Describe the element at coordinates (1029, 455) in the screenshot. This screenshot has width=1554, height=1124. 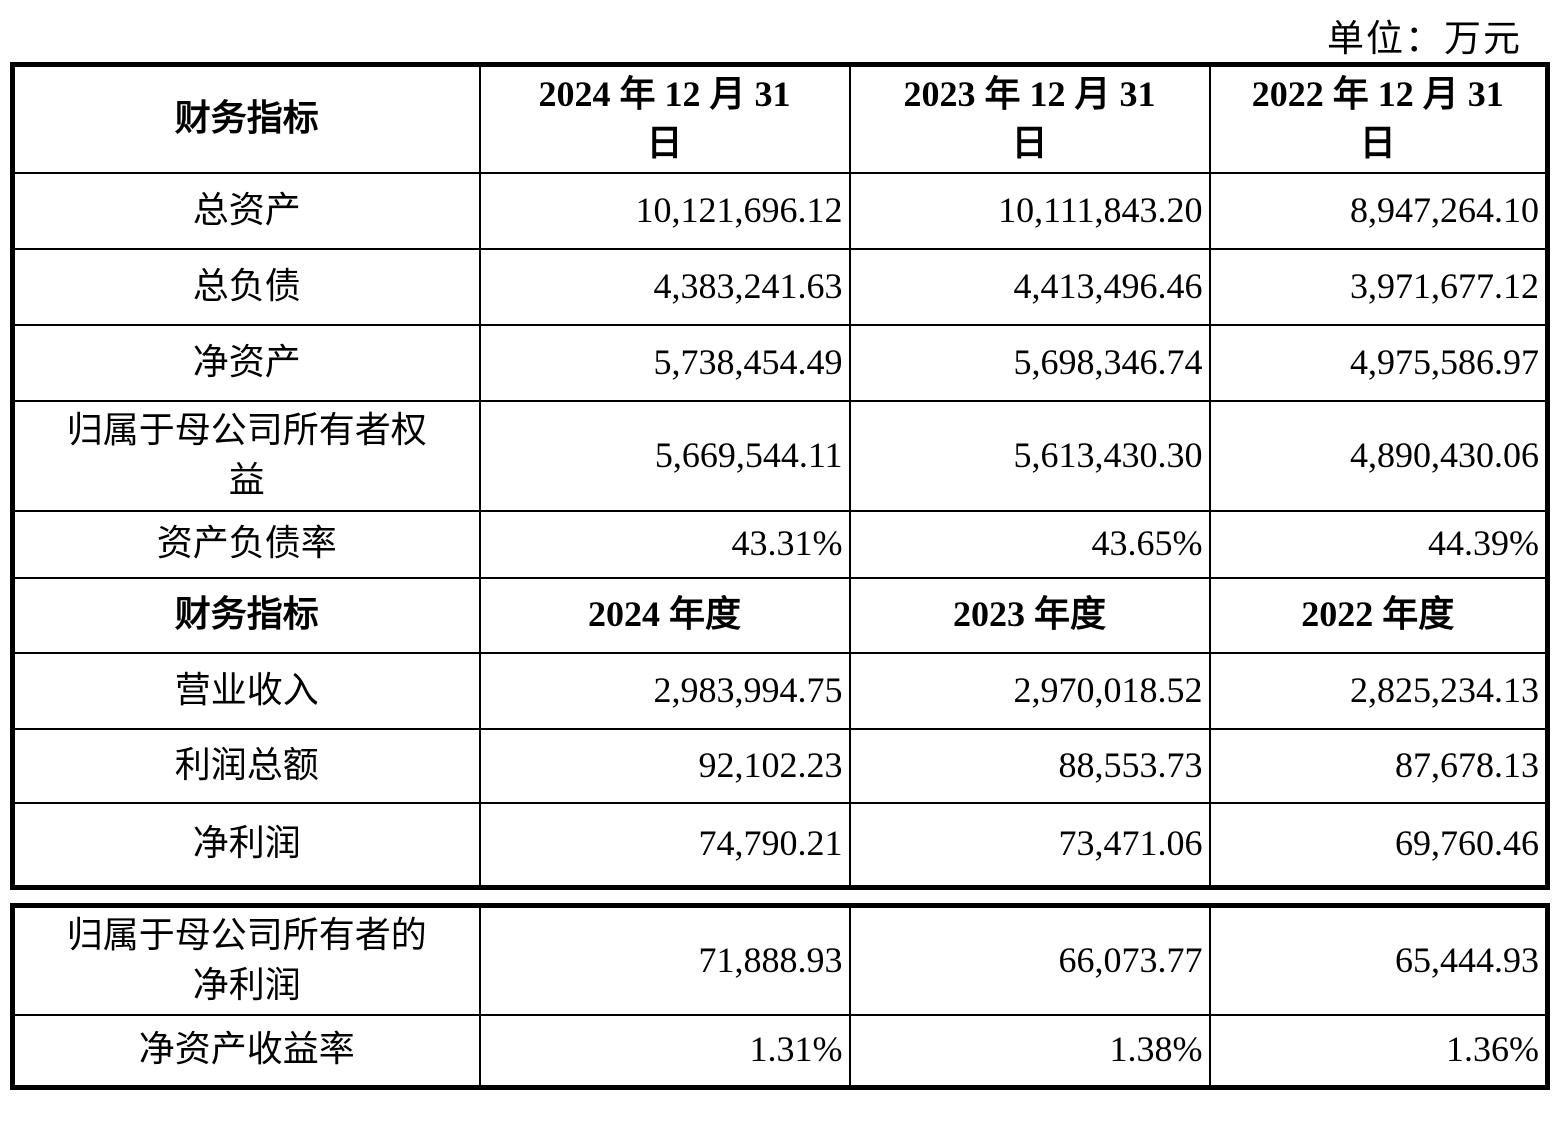
I see `value-cell: 5,613,430.30` at that location.